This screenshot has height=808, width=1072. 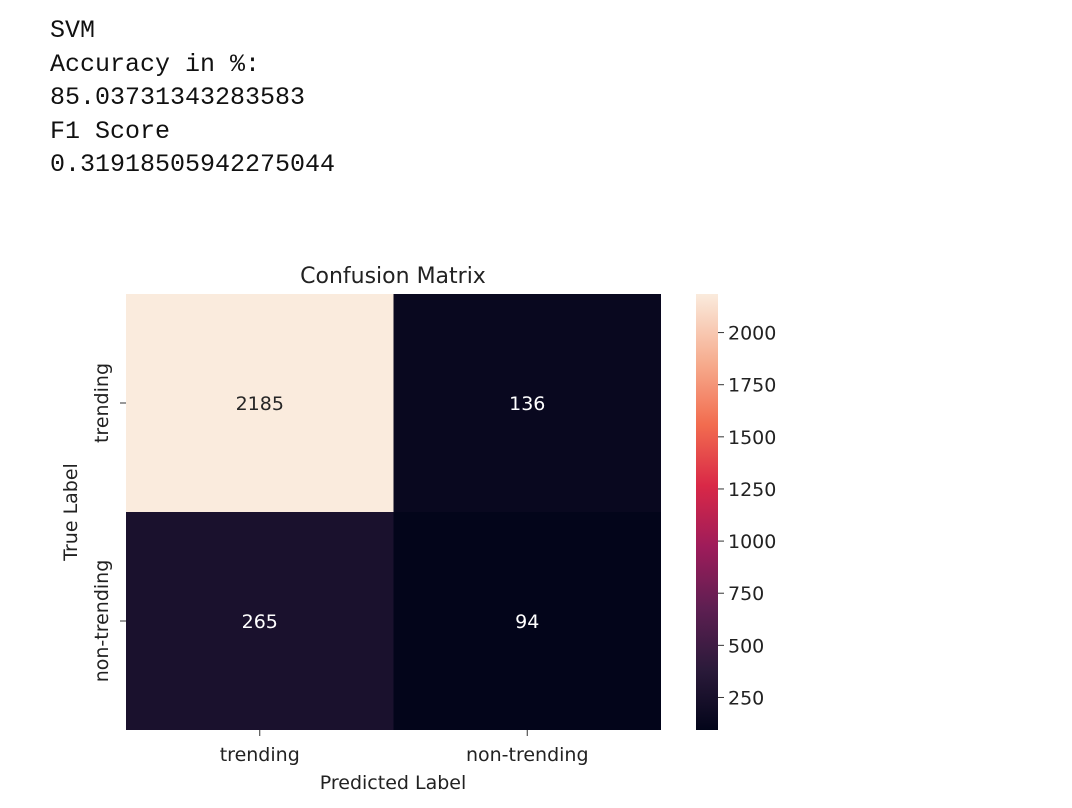 What do you see at coordinates (71, 512) in the screenshot?
I see `y-axis-label: True Label` at bounding box center [71, 512].